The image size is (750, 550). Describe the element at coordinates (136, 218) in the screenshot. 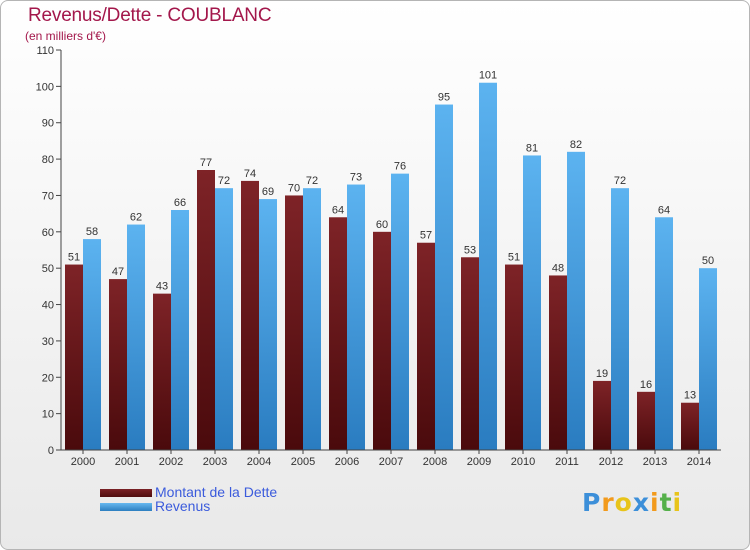

I see `data-label-revenus: 62` at that location.